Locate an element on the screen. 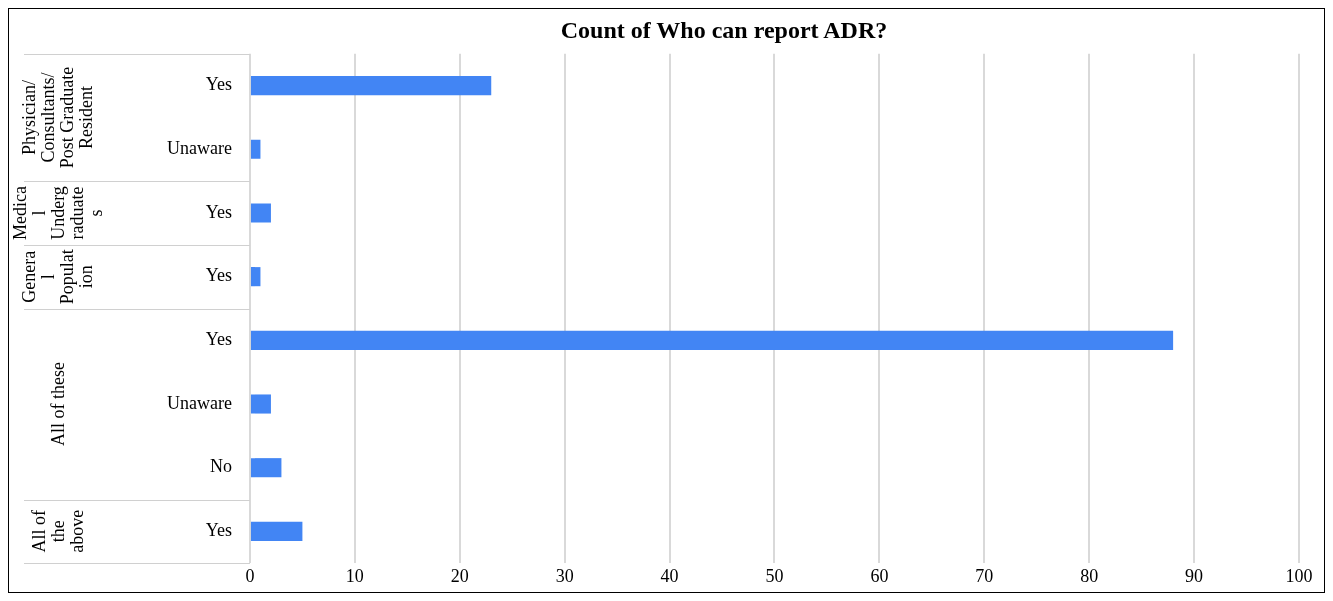  x-tick-label: 20 is located at coordinates (459, 575).